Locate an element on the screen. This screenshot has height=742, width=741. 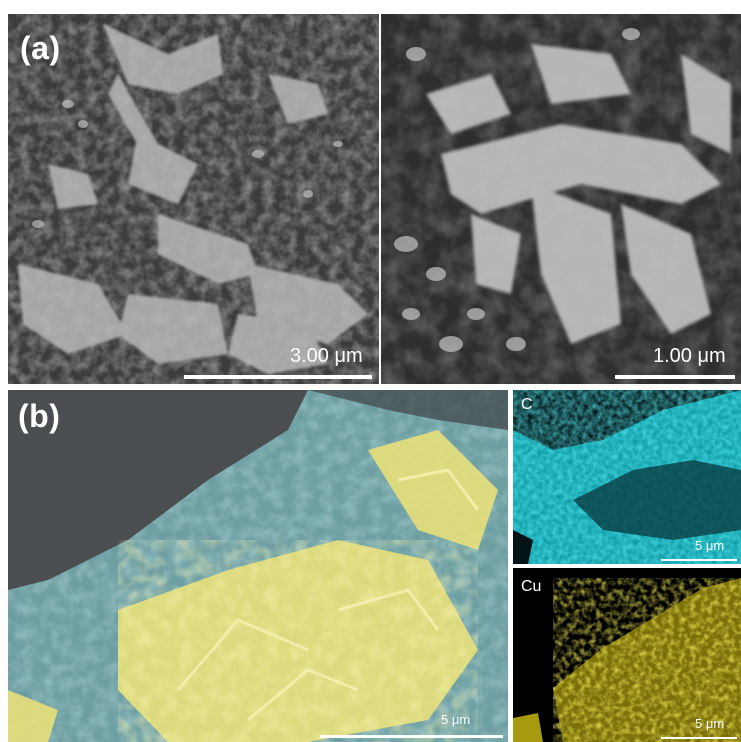
scale-bar-copper is located at coordinates (699, 738).